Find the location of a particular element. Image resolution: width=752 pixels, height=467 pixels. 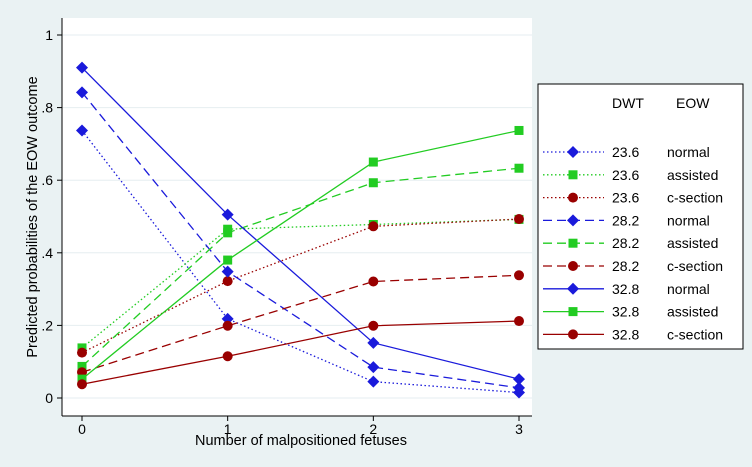

legend-entry: 28.2 c-section is located at coordinates (633, 266).